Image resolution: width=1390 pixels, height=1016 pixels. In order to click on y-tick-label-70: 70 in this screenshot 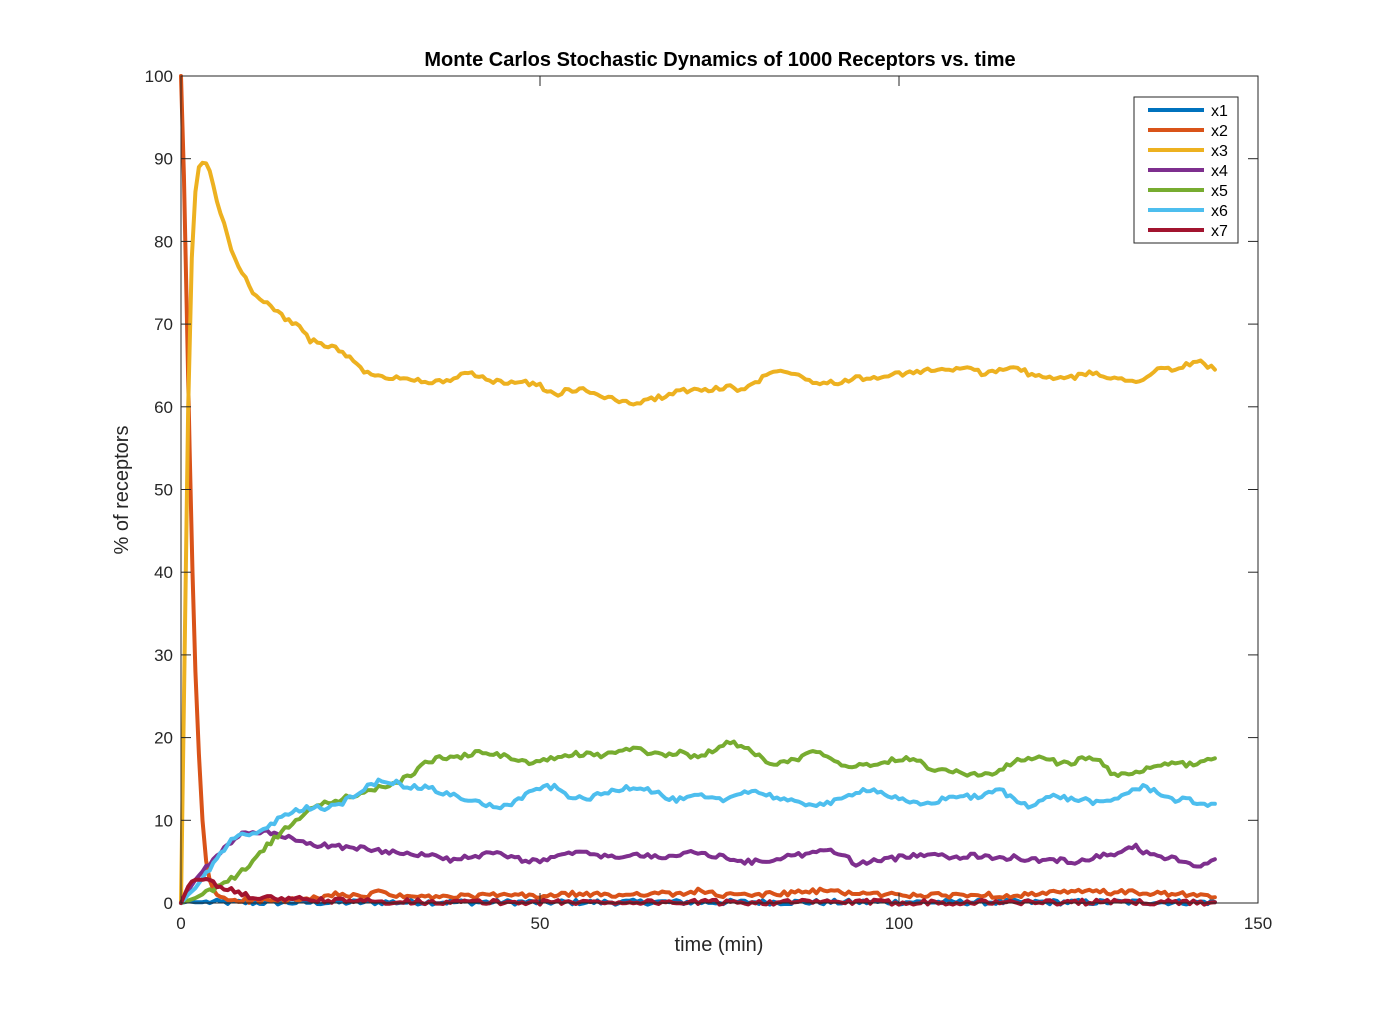, I will do `click(163, 324)`.